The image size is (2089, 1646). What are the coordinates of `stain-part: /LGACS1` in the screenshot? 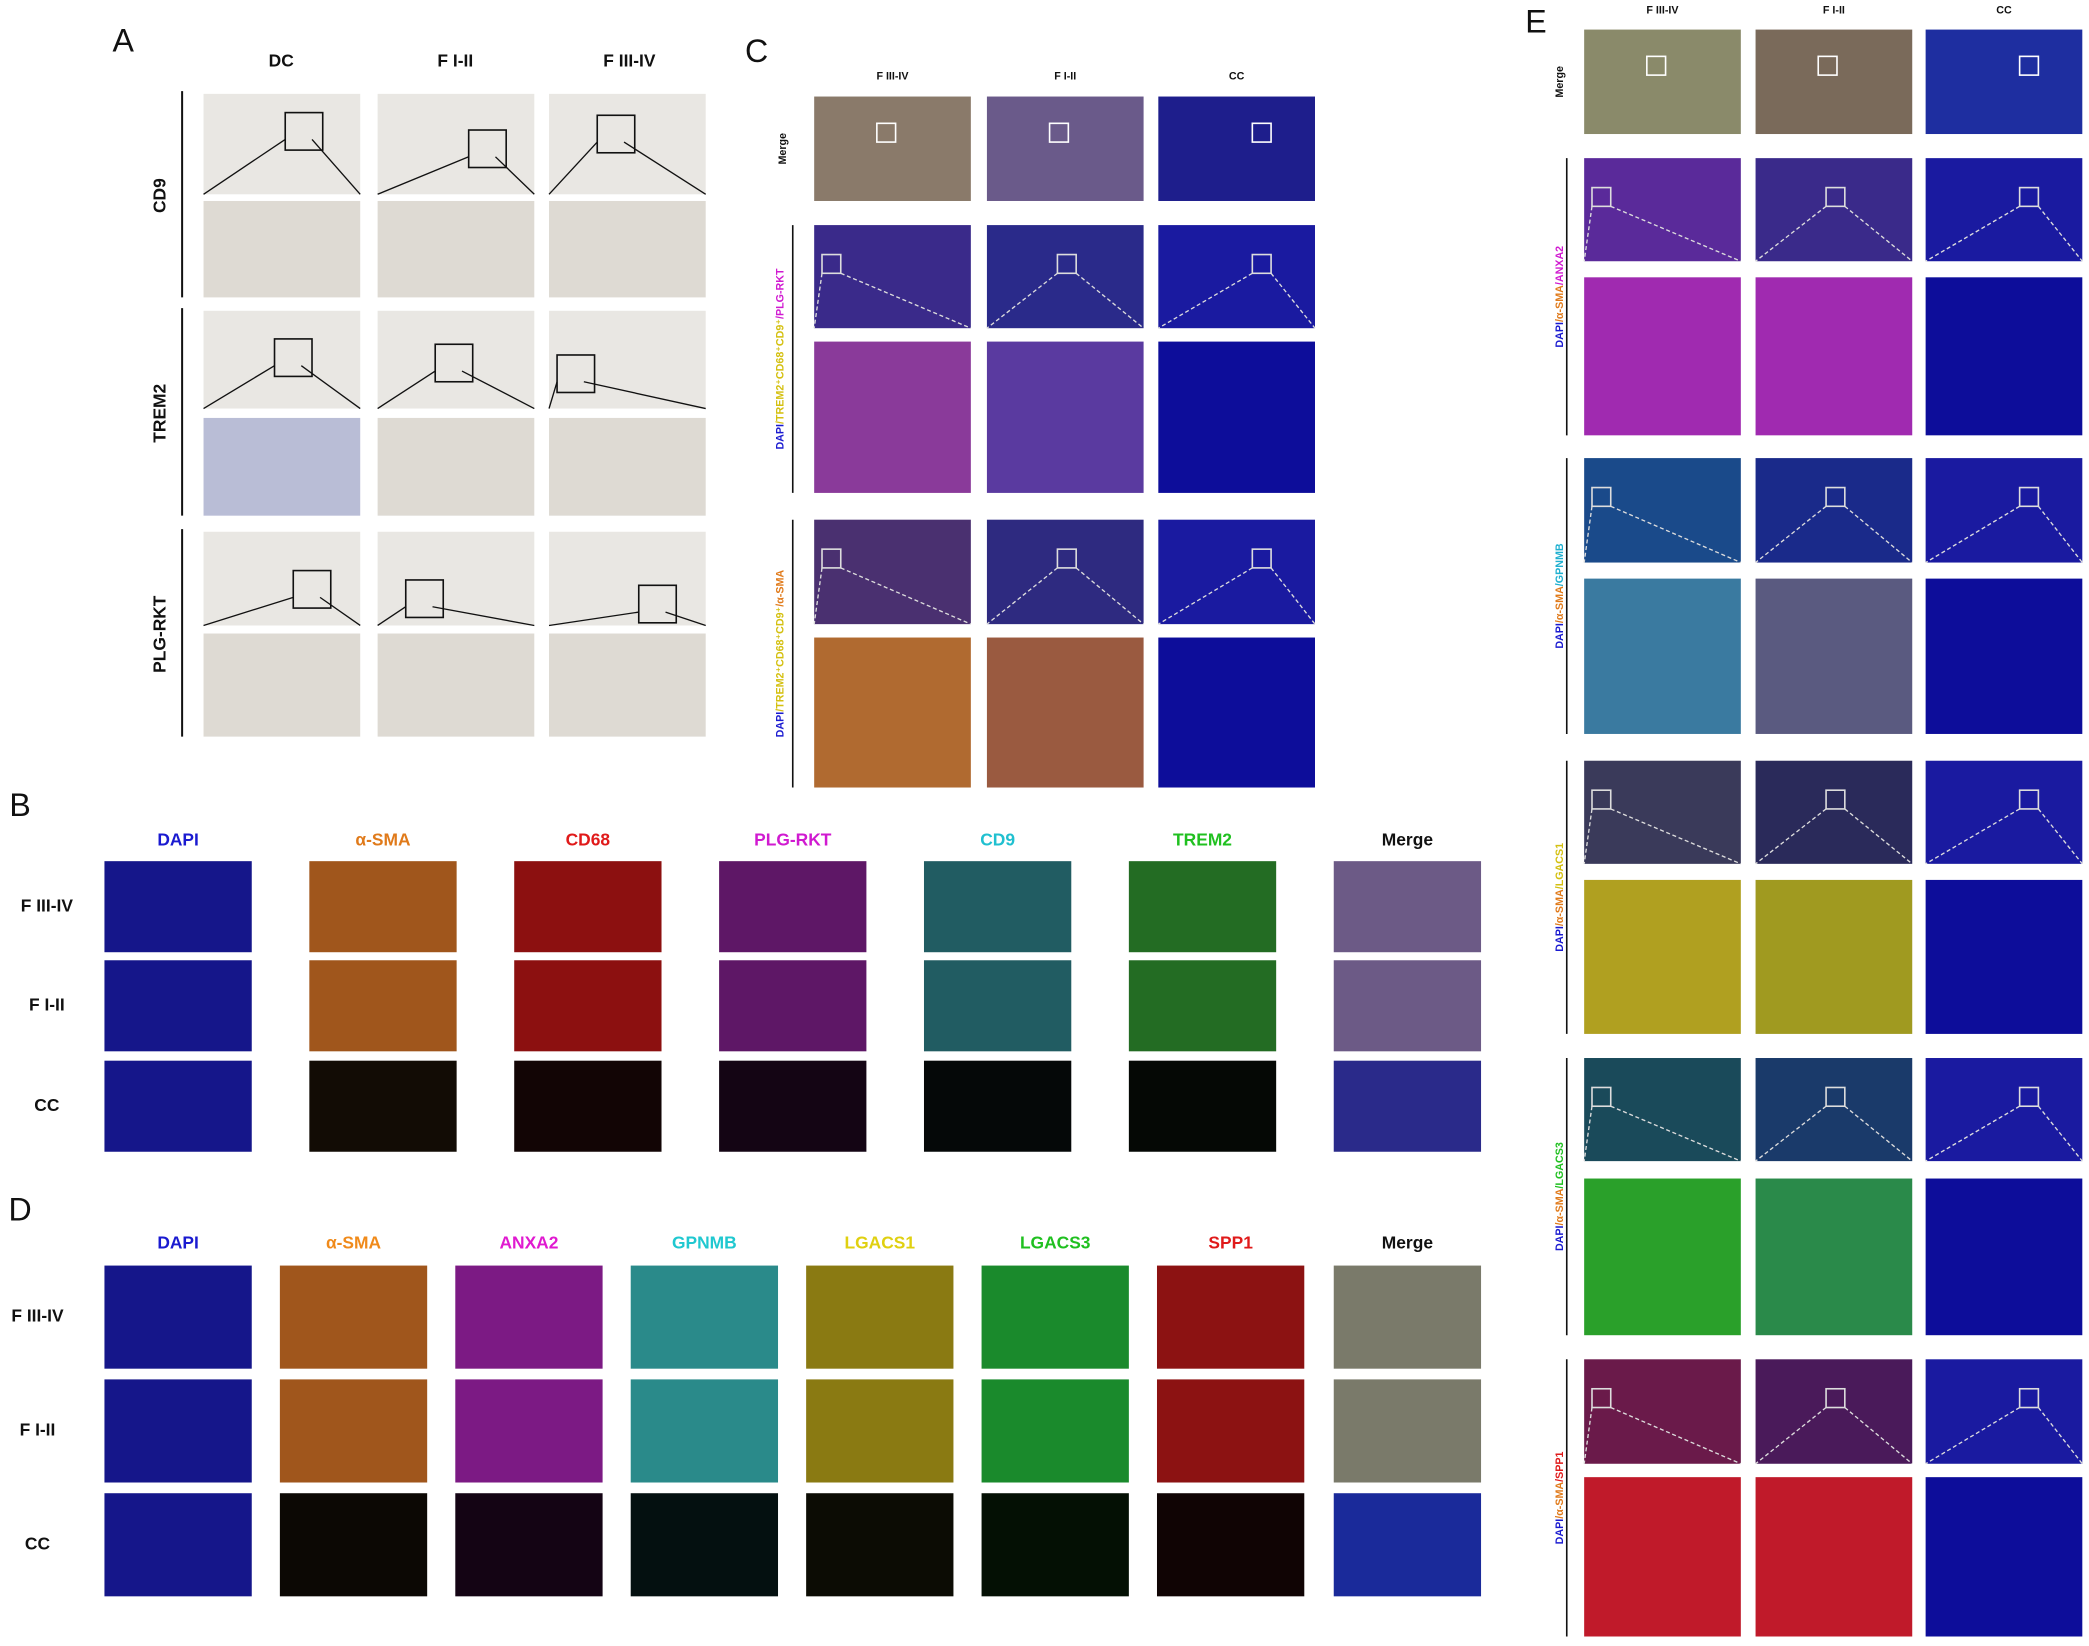 It's located at (1560, 866).